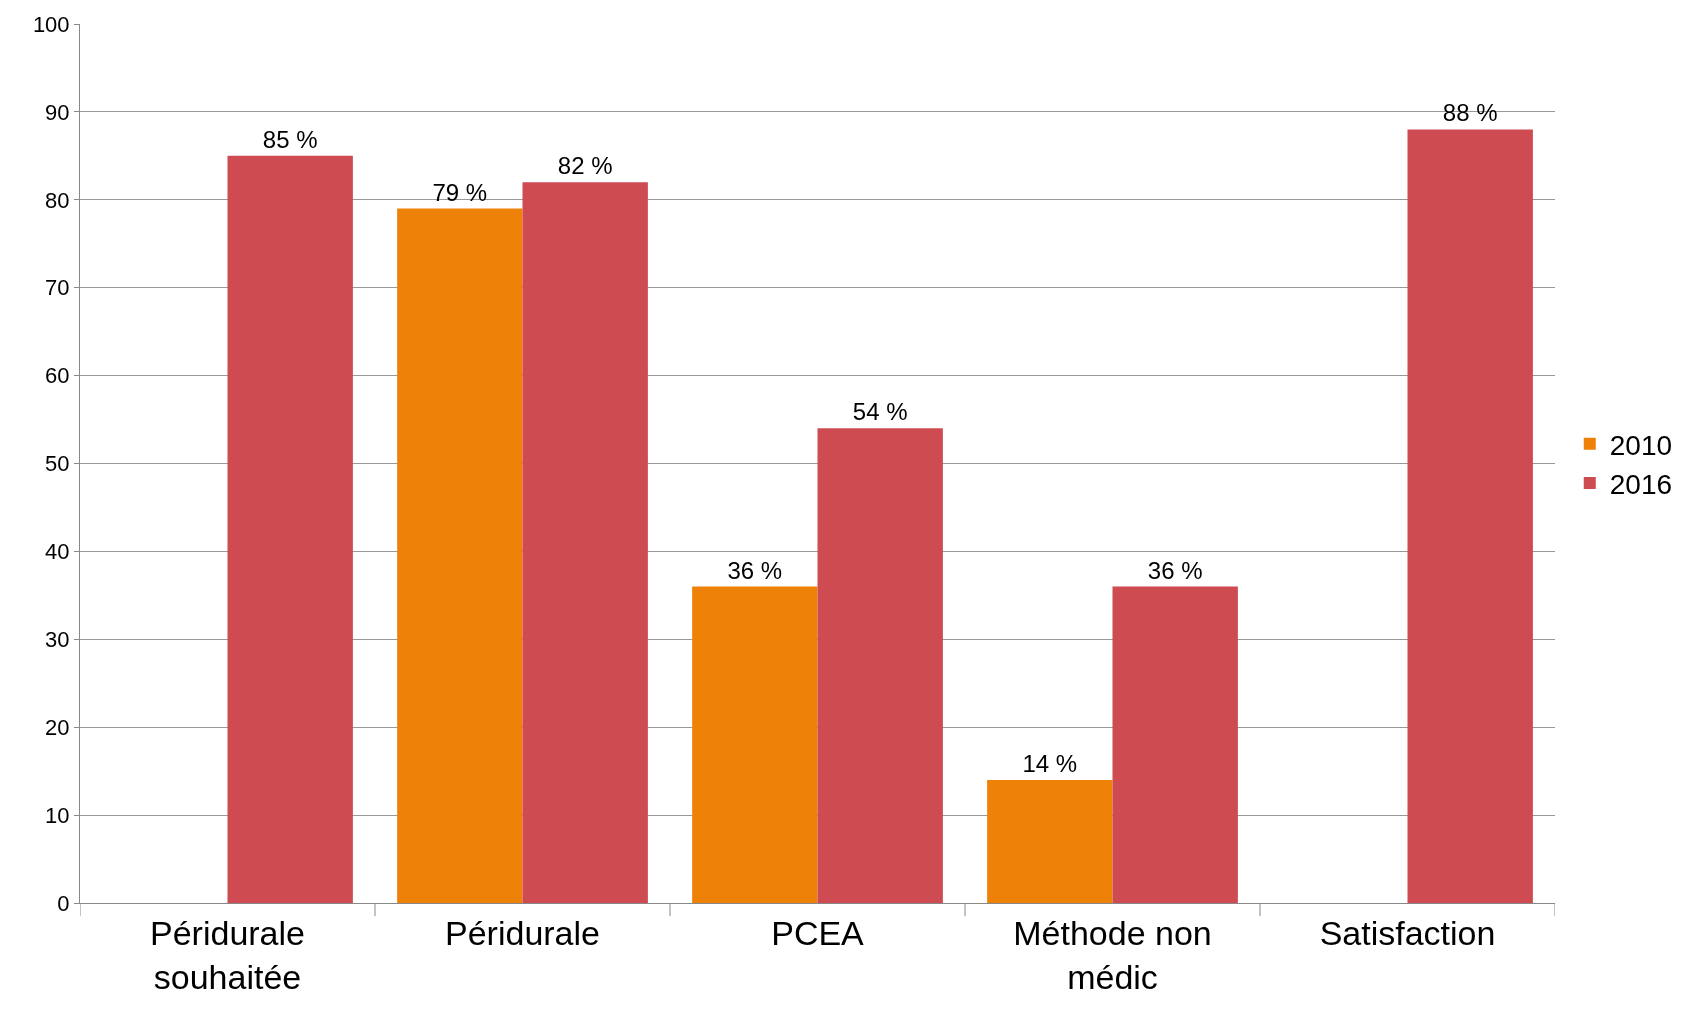 This screenshot has height=1033, width=1705. Describe the element at coordinates (1407, 932) in the screenshot. I see `x-tick-label: Satisfaction` at that location.